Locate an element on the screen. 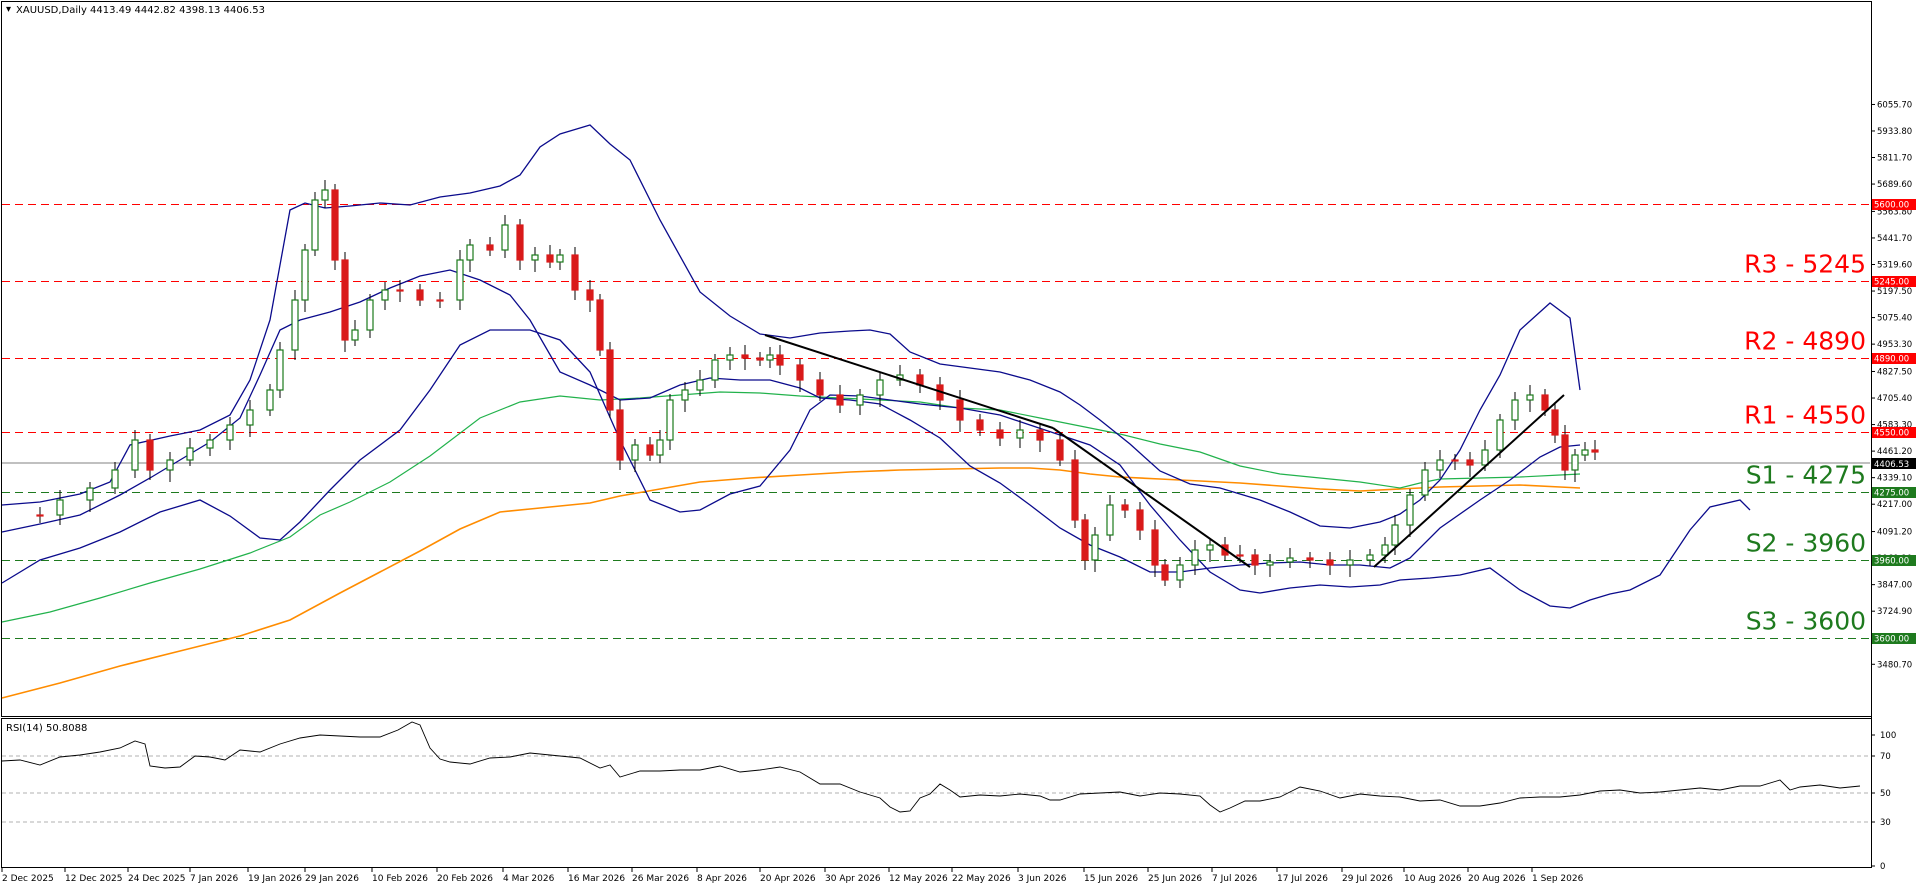  rsi-tick-label: 50 is located at coordinates (1885, 794).